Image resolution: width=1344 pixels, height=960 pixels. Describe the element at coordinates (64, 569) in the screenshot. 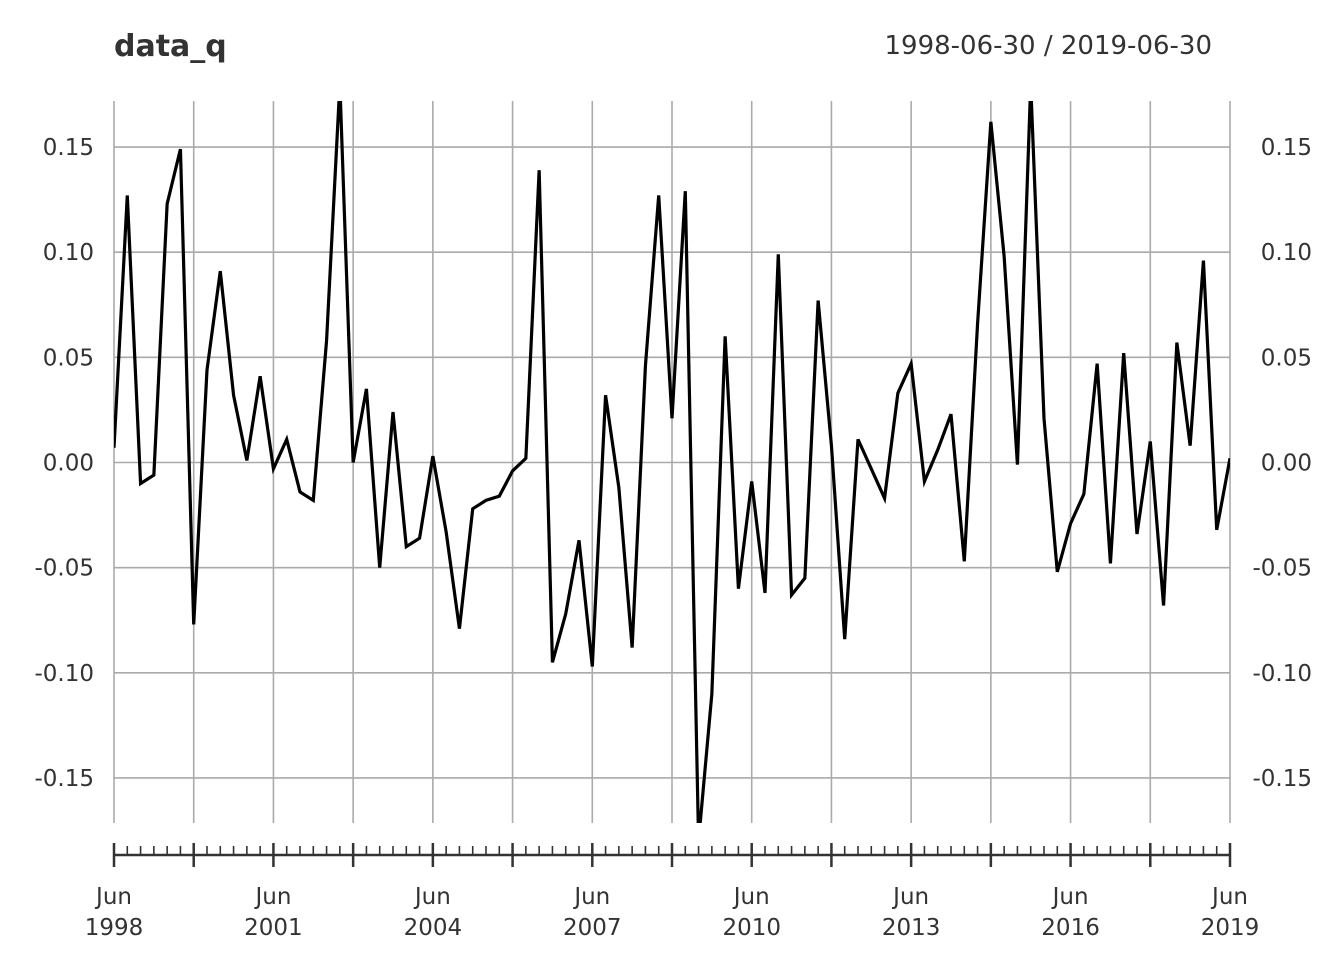

I see `y-tick-label-left: -0.05` at that location.